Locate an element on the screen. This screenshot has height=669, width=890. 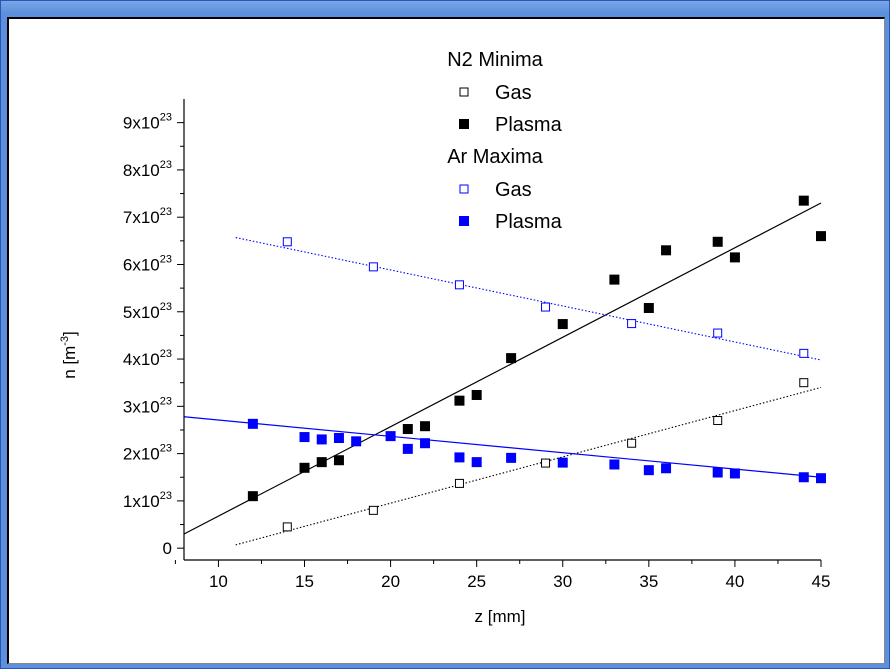
x-tick-label: 35 is located at coordinates (648, 581).